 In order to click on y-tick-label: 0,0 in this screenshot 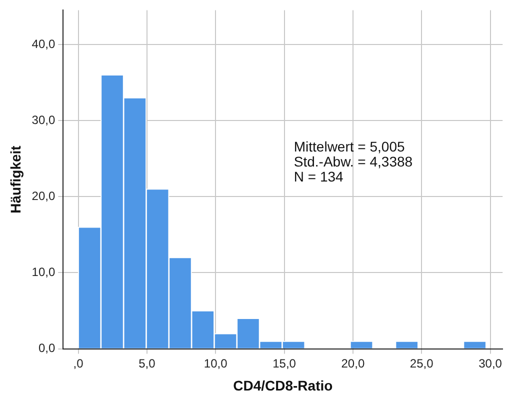, I will do `click(47, 348)`.